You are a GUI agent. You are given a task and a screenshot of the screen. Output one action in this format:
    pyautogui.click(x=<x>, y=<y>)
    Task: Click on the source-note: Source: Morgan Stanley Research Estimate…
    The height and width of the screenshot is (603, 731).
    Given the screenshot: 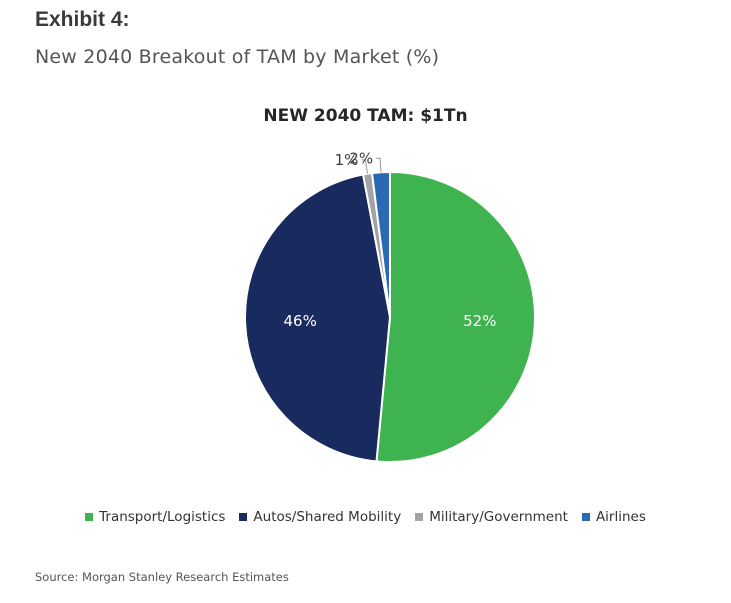 What is the action you would take?
    pyautogui.click(x=162, y=577)
    